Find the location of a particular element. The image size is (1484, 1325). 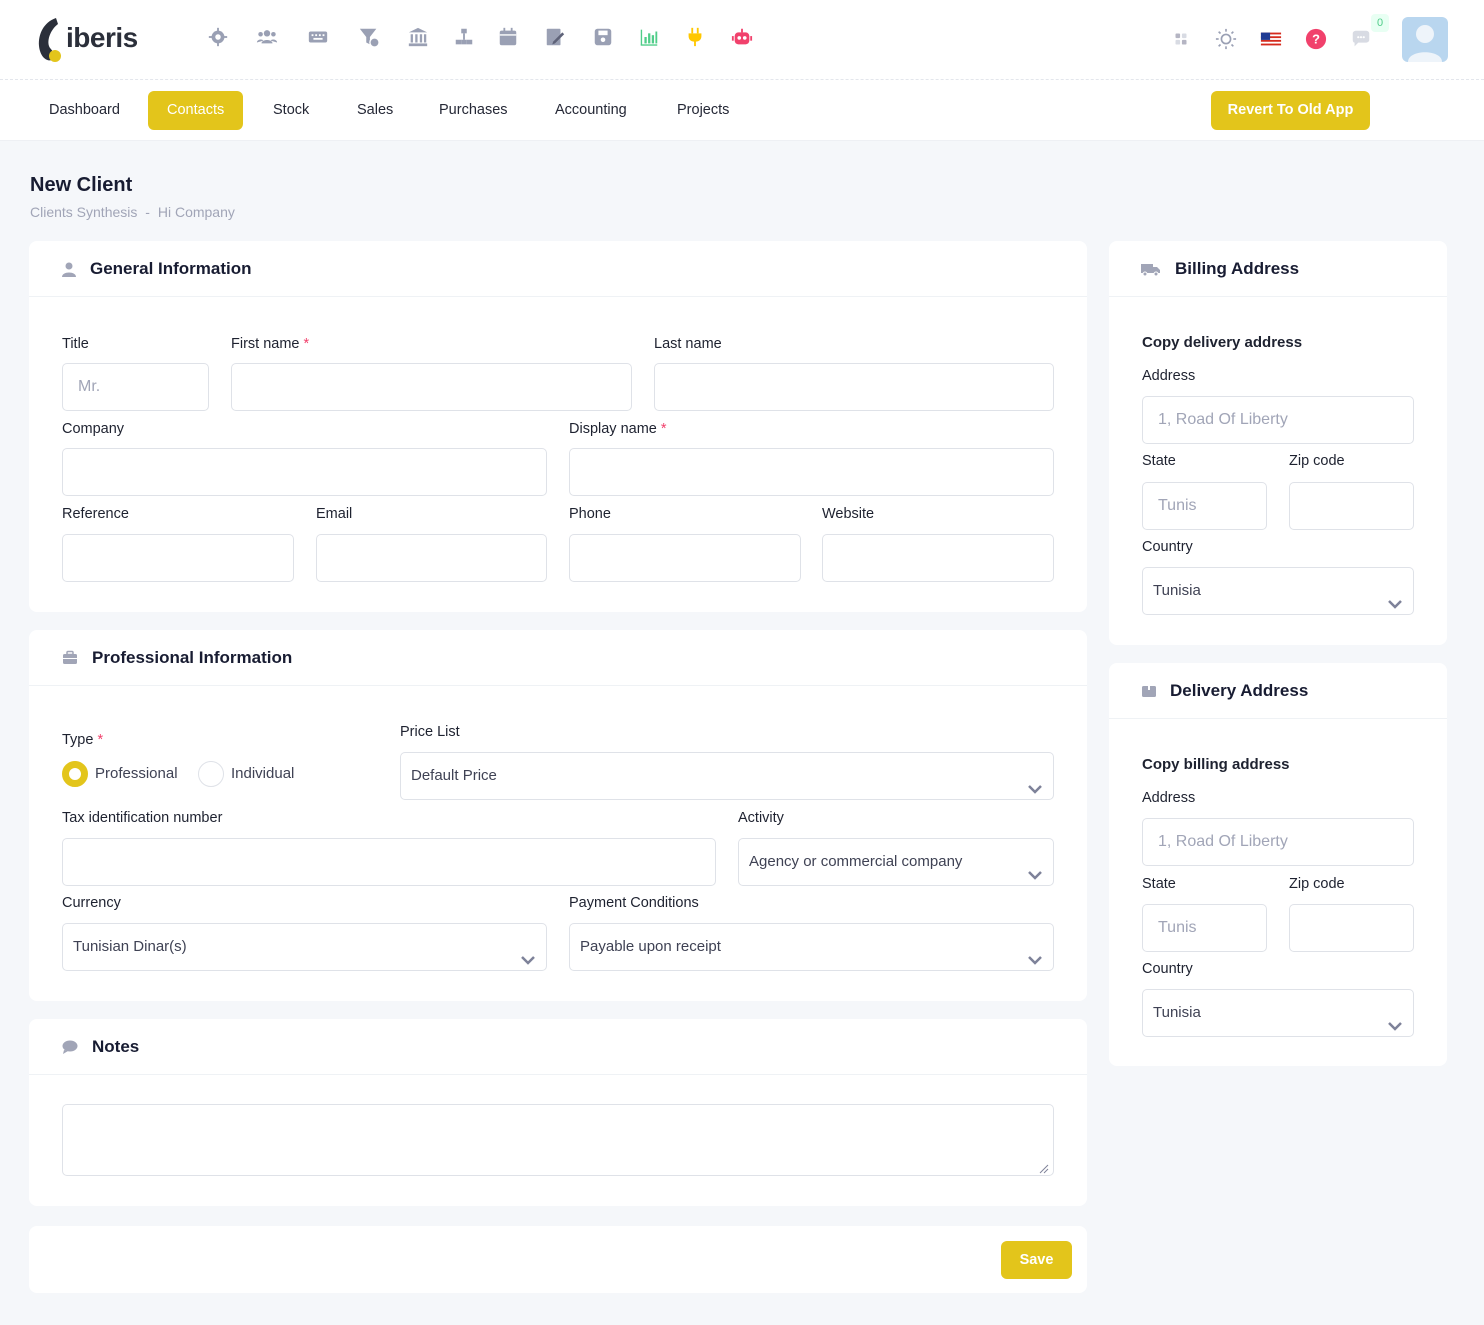

users-icon is located at coordinates (267, 37).